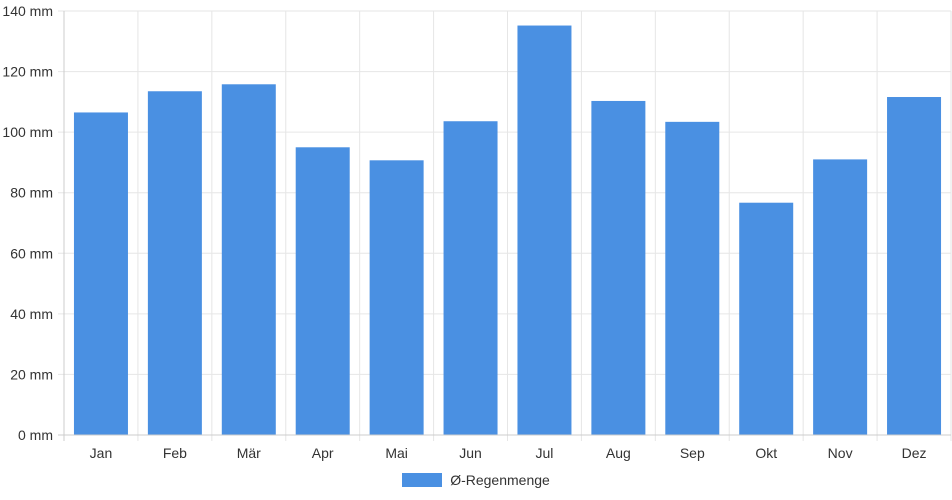  What do you see at coordinates (470, 453) in the screenshot?
I see `x-tick-label: Jun` at bounding box center [470, 453].